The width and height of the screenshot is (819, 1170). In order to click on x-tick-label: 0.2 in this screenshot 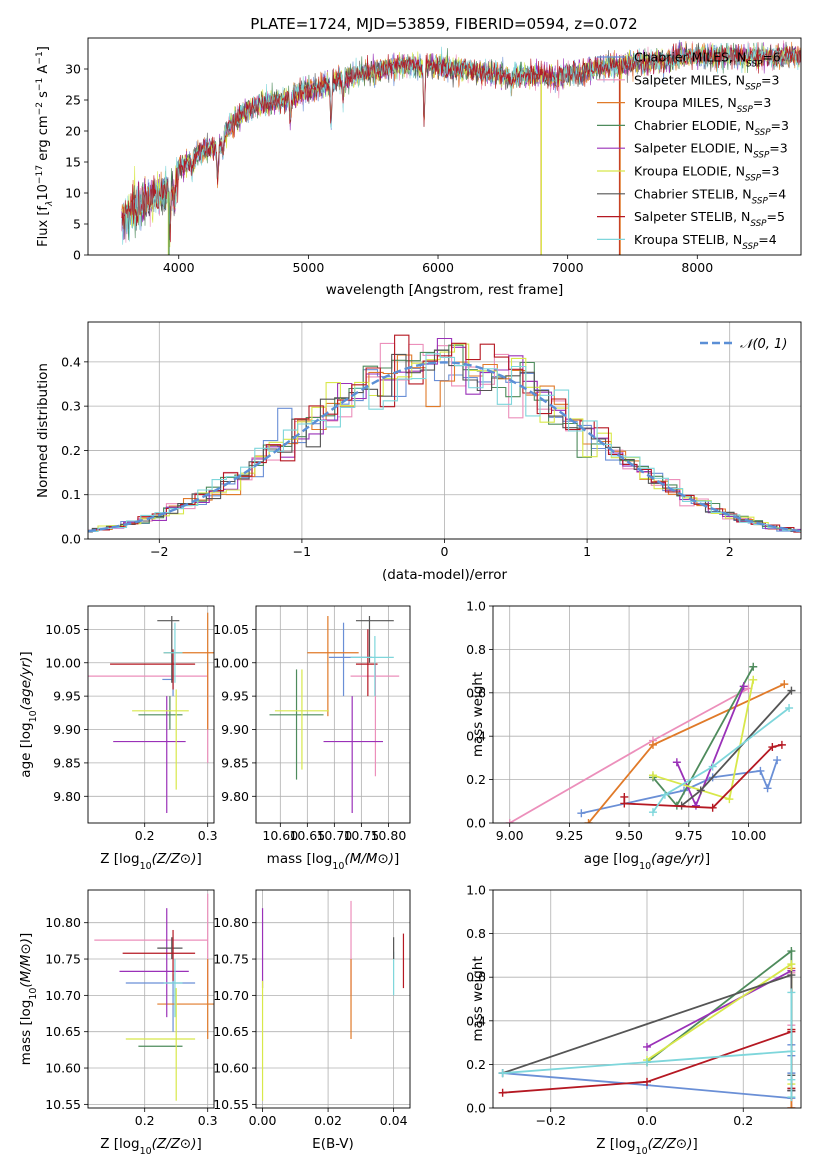, I will do `click(743, 1120)`.